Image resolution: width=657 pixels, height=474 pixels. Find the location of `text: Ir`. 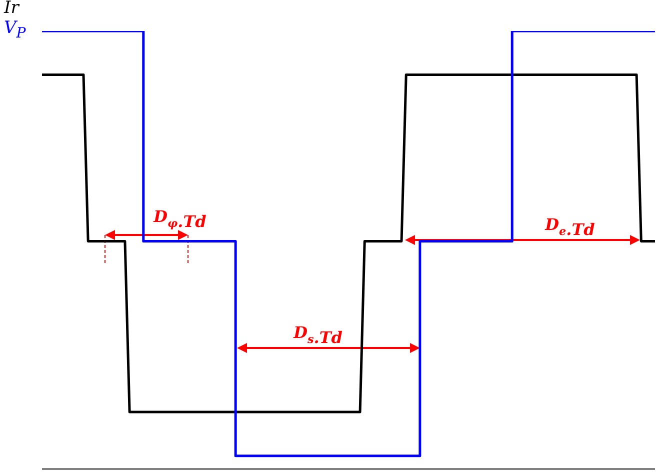

text: Ir is located at coordinates (11, 9).